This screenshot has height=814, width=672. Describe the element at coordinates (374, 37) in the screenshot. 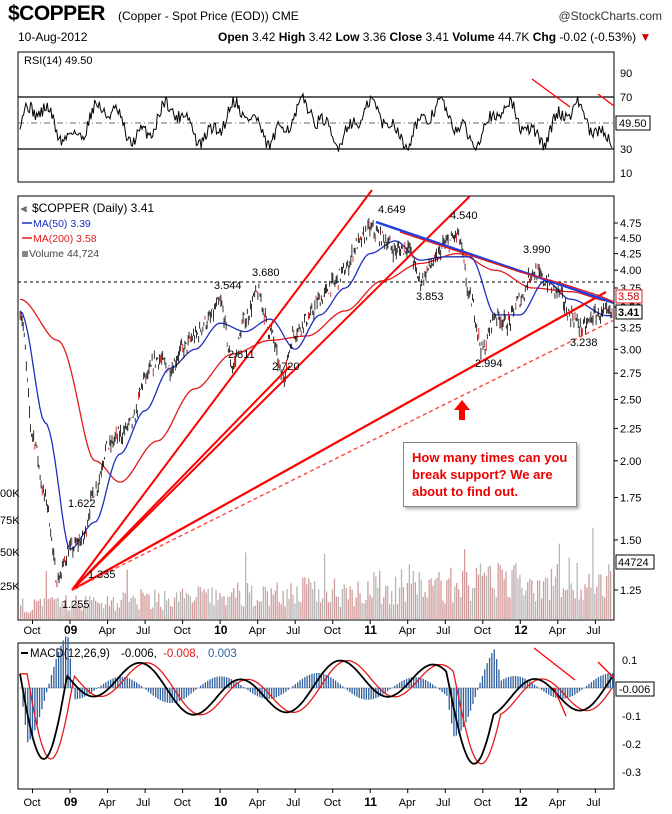

I see `low-value: 3.36` at that location.